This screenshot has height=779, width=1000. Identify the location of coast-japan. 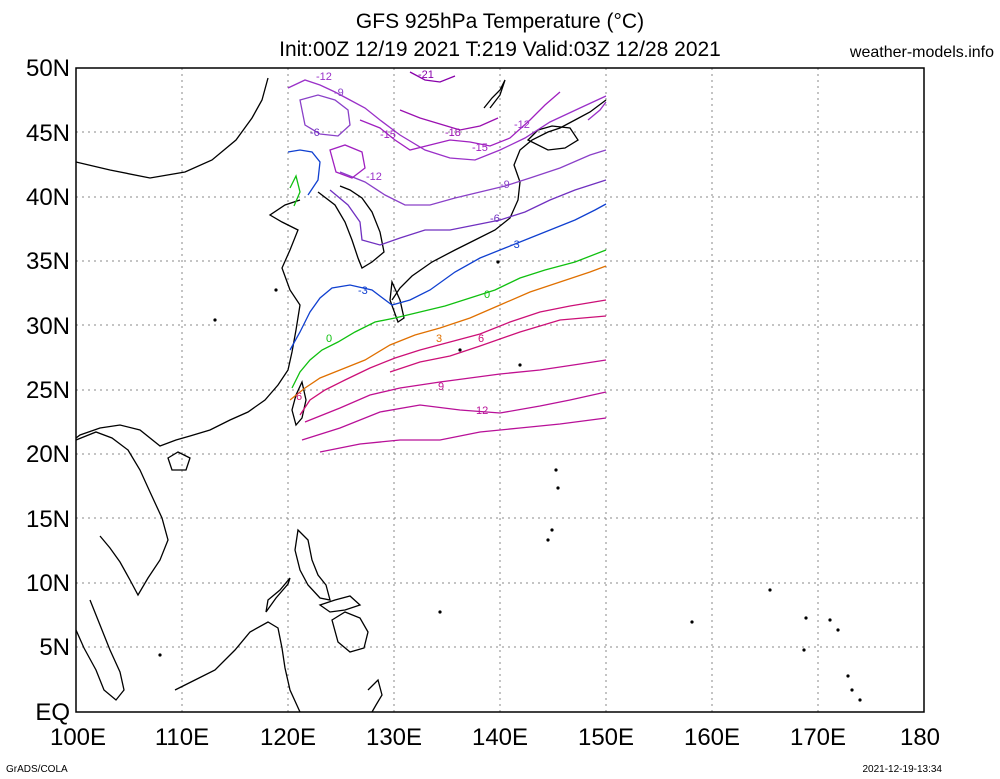
(499, 200).